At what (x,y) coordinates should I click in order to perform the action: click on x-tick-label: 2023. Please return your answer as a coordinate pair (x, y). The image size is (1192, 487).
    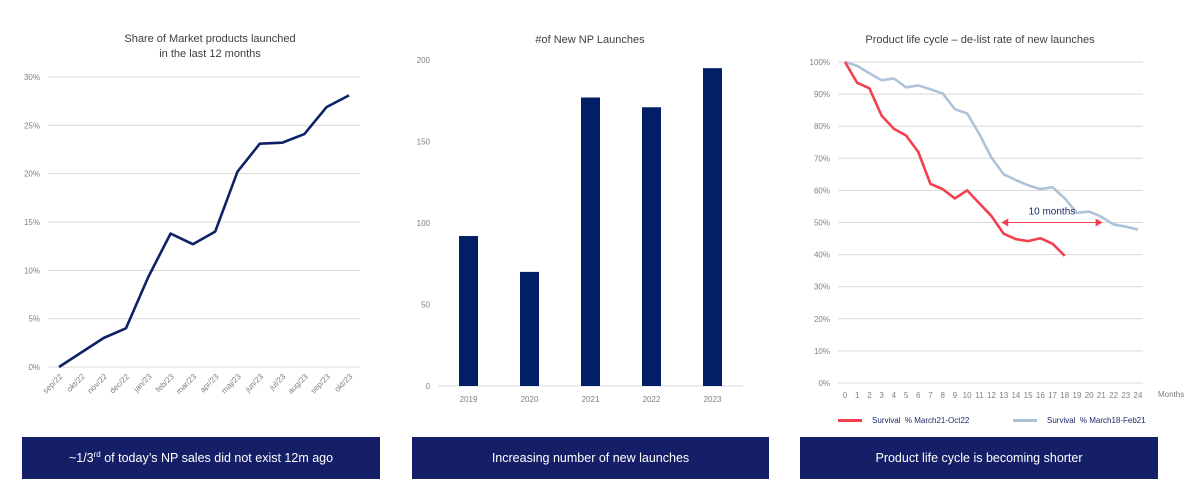
    Looking at the image, I should click on (713, 399).